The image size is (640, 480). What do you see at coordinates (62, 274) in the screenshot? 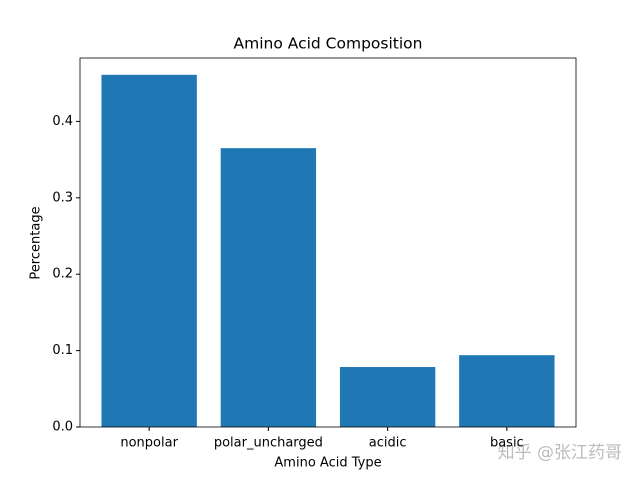
I see `y-tick-label: 0.2` at bounding box center [62, 274].